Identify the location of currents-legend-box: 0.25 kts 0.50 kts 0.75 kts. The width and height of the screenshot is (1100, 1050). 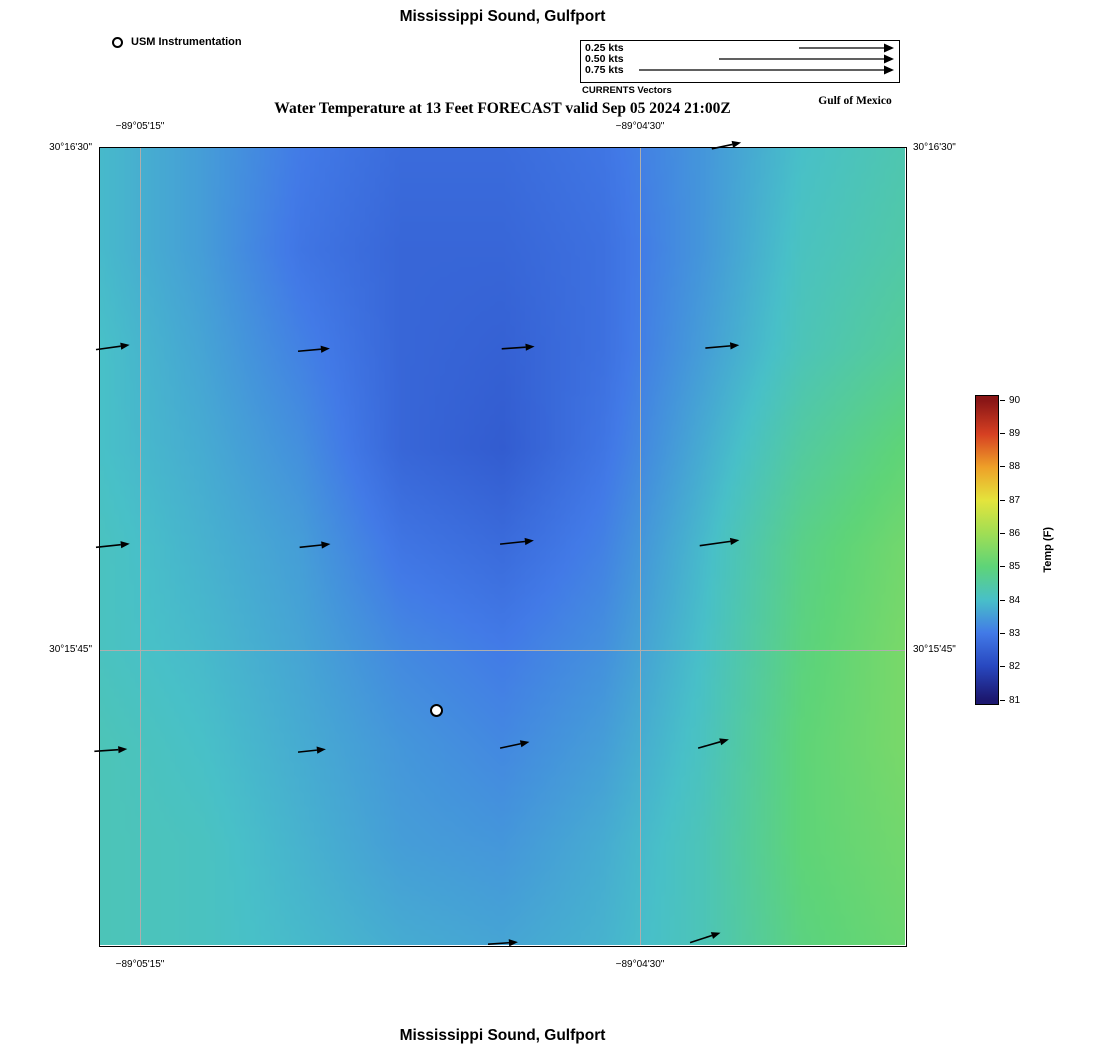
(740, 61).